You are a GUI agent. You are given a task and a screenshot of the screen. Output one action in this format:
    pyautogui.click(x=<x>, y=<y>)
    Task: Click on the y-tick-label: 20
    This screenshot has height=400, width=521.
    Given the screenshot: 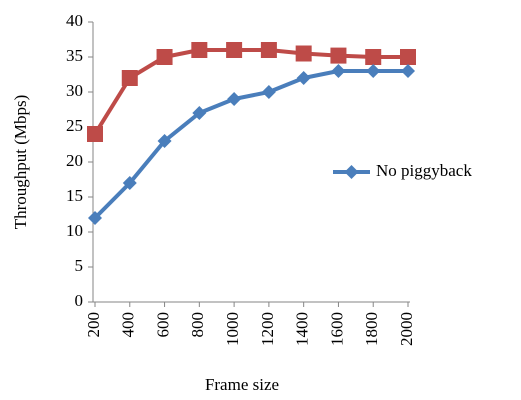 What is the action you would take?
    pyautogui.click(x=74, y=160)
    